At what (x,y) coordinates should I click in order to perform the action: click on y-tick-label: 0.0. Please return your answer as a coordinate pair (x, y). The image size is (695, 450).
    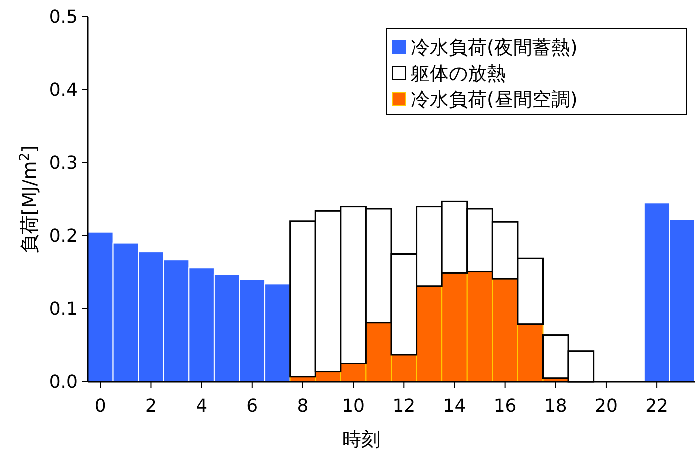
    Looking at the image, I should click on (63, 382).